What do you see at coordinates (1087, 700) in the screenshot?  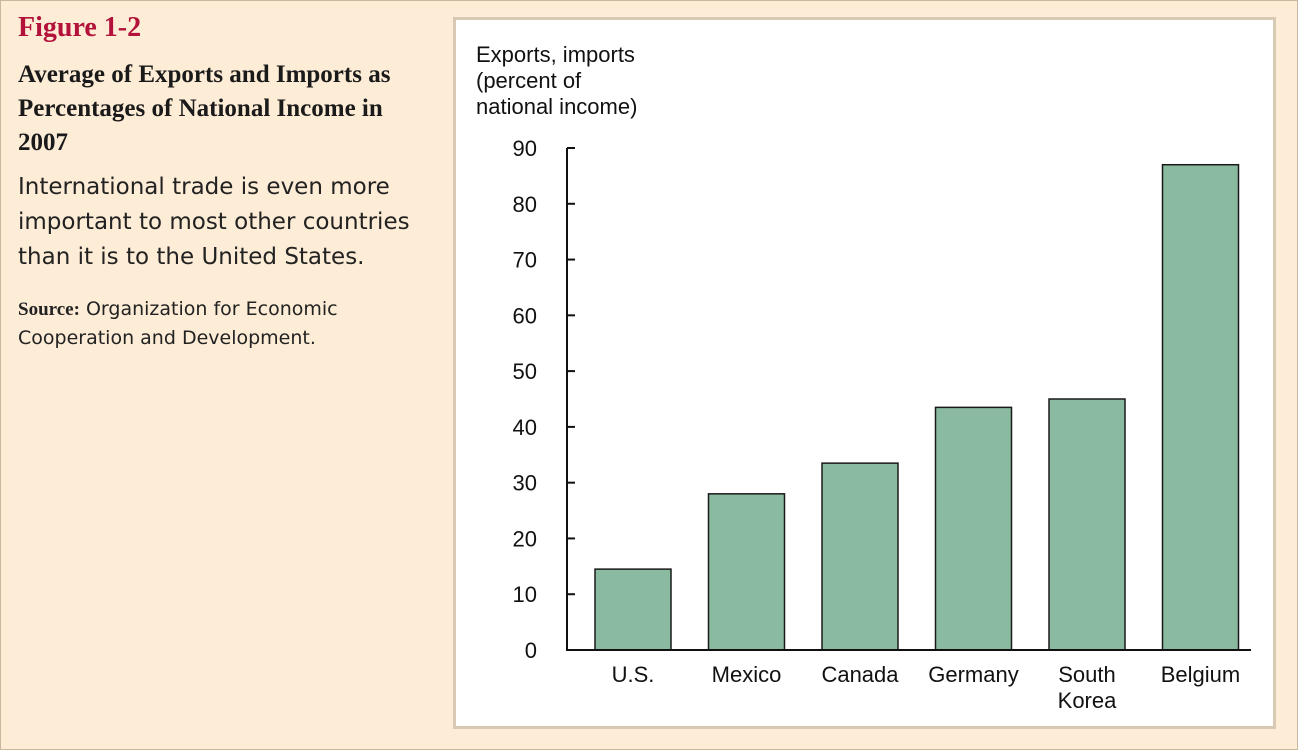 I see `x-tick-label: Korea` at bounding box center [1087, 700].